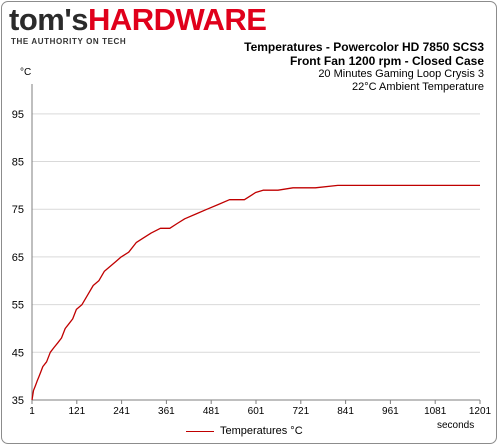  I want to click on x-tick-label-361: 361, so click(166, 411).